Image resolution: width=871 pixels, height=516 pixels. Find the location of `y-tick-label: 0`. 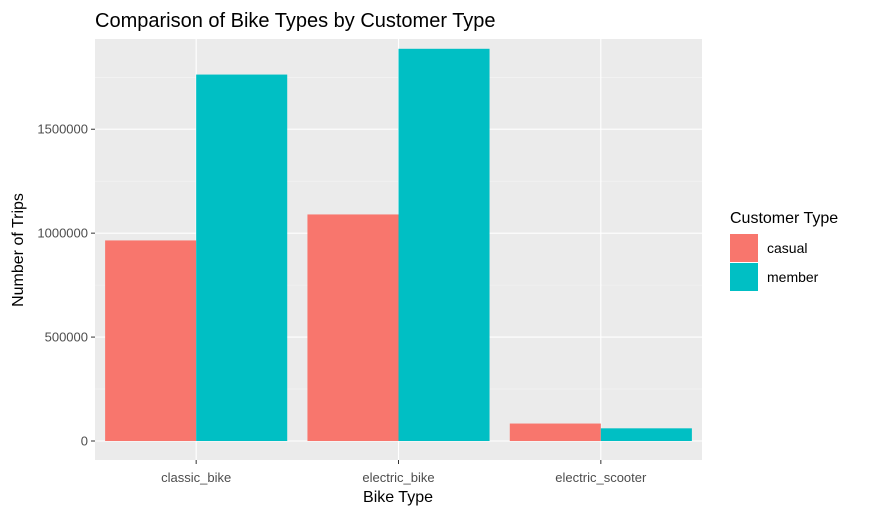

y-tick-label: 0 is located at coordinates (84, 441).